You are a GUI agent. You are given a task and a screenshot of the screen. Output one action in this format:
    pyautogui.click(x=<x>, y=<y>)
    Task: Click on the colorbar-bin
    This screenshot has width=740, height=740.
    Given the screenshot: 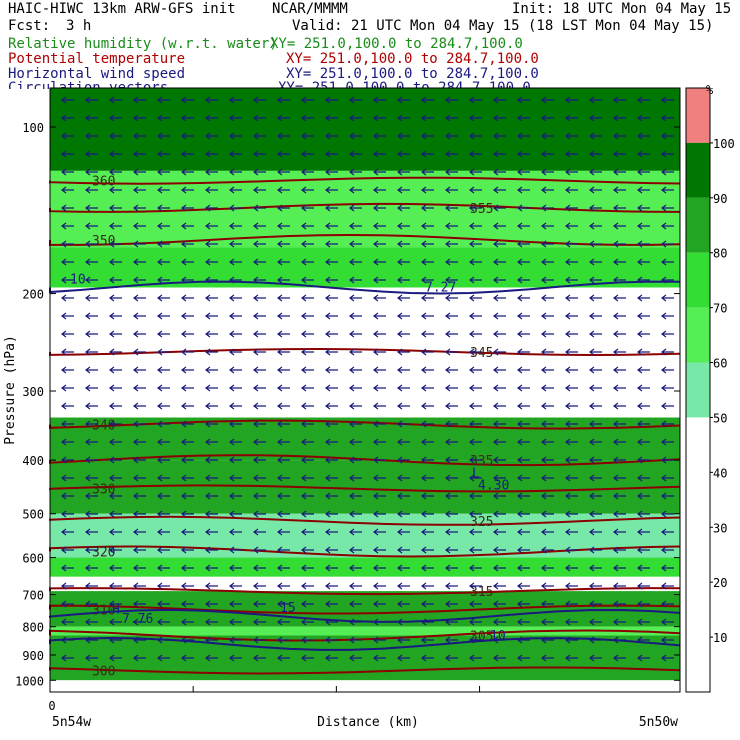 What is the action you would take?
    pyautogui.click(x=698, y=335)
    